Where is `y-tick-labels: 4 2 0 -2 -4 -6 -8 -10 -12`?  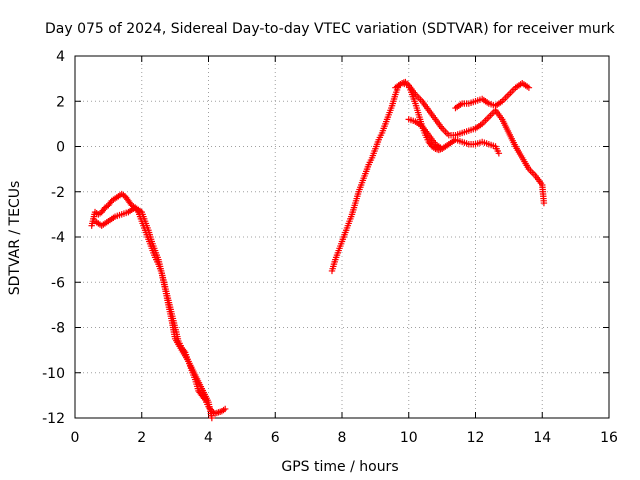 y-tick-labels: 4 2 0 -2 -4 -6 -8 -10 -12 is located at coordinates (53, 238).